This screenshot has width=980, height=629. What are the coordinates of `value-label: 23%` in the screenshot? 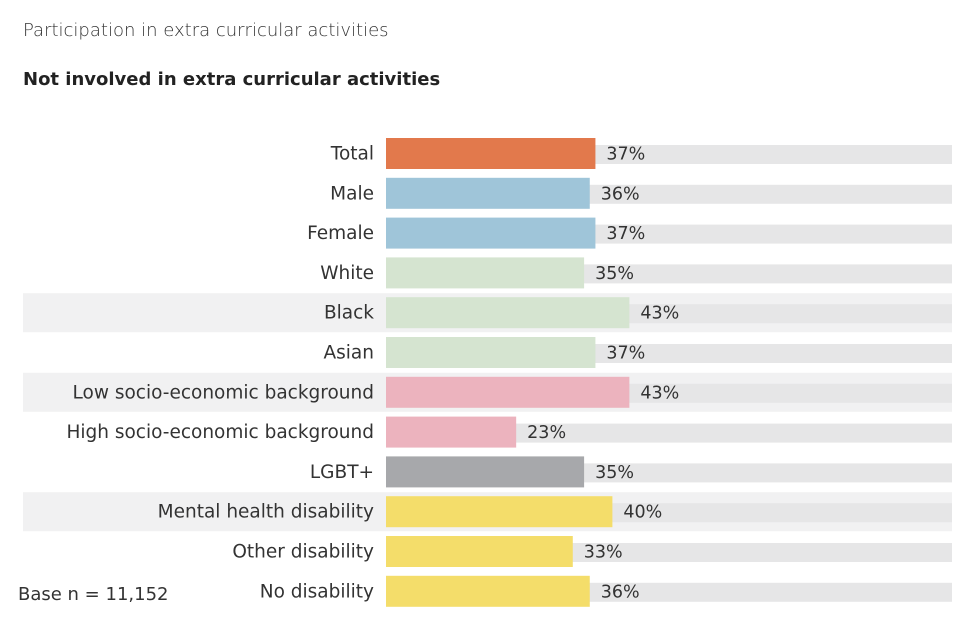 It's located at (546, 433).